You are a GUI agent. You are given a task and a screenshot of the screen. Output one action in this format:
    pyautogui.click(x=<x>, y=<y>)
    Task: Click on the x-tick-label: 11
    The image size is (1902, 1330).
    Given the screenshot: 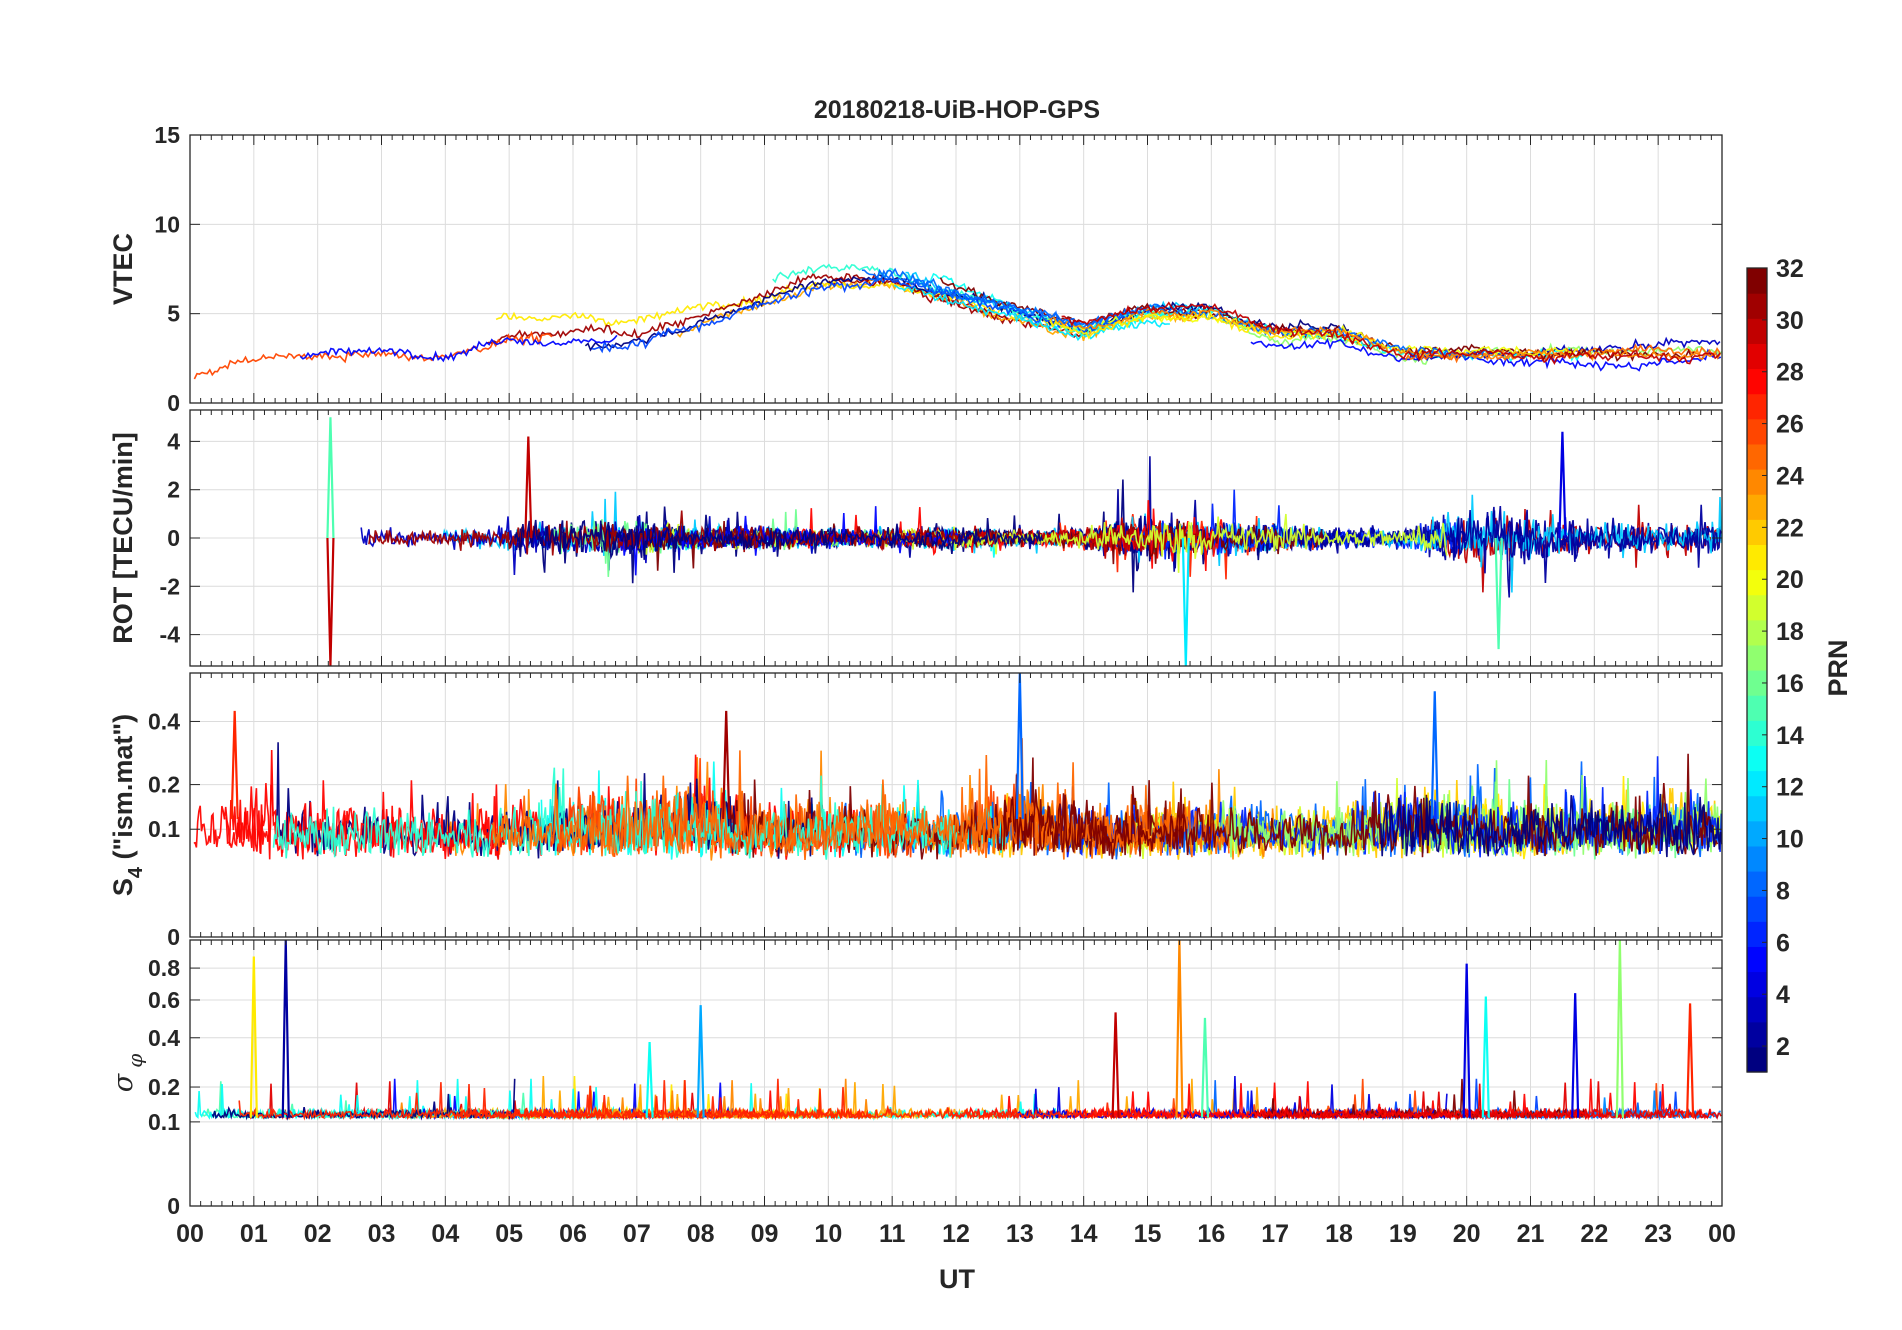 What is the action you would take?
    pyautogui.click(x=892, y=1234)
    